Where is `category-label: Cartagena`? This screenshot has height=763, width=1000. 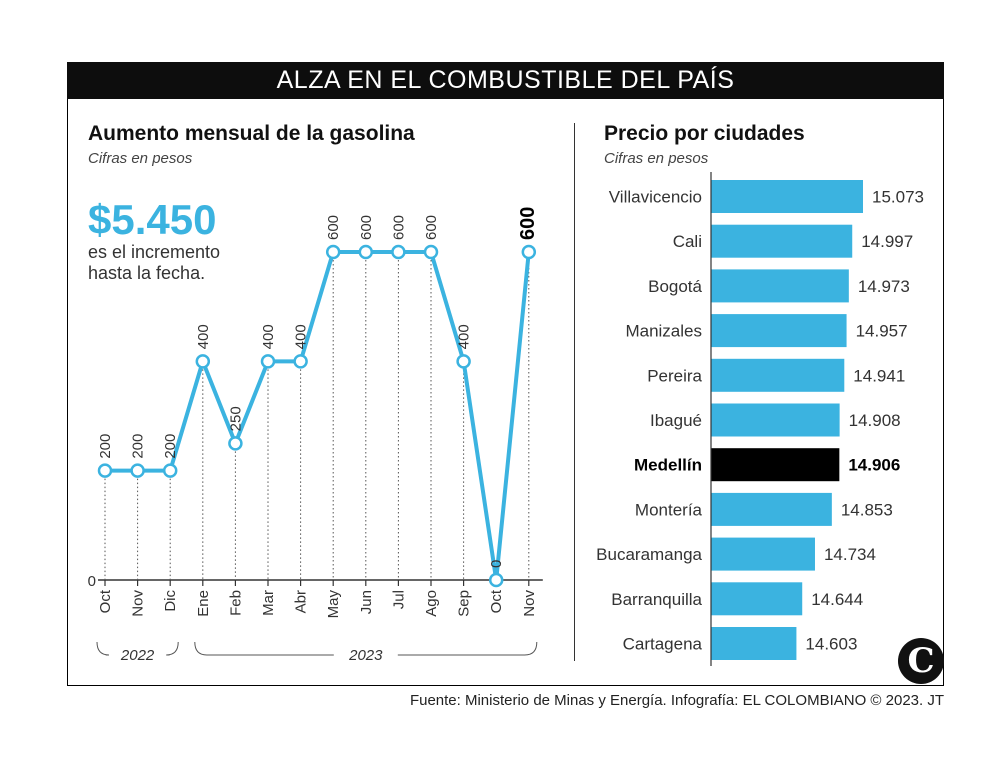
category-label: Cartagena is located at coordinates (663, 644).